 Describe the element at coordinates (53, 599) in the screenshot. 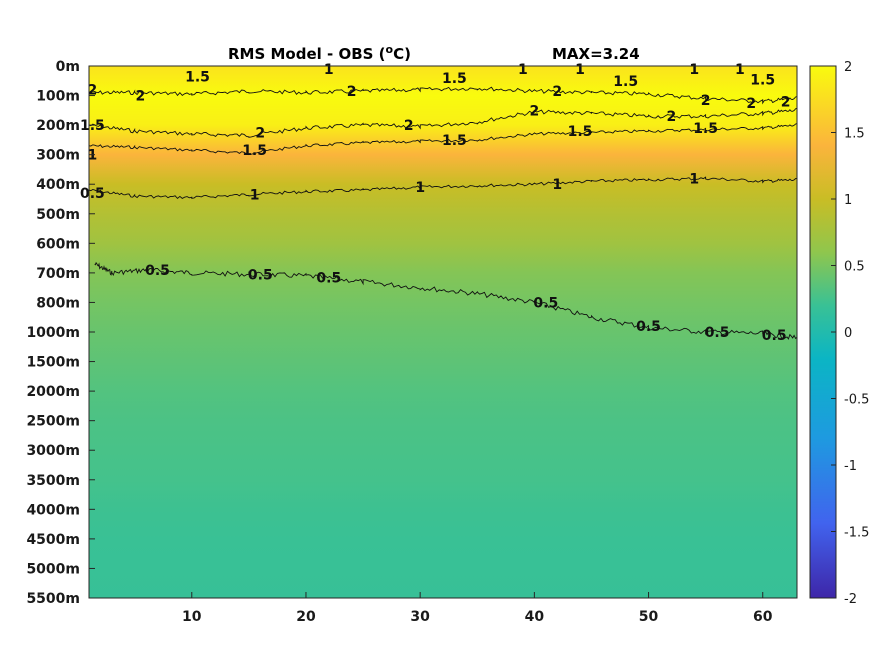

I see `y-tick-label: 5500m` at that location.